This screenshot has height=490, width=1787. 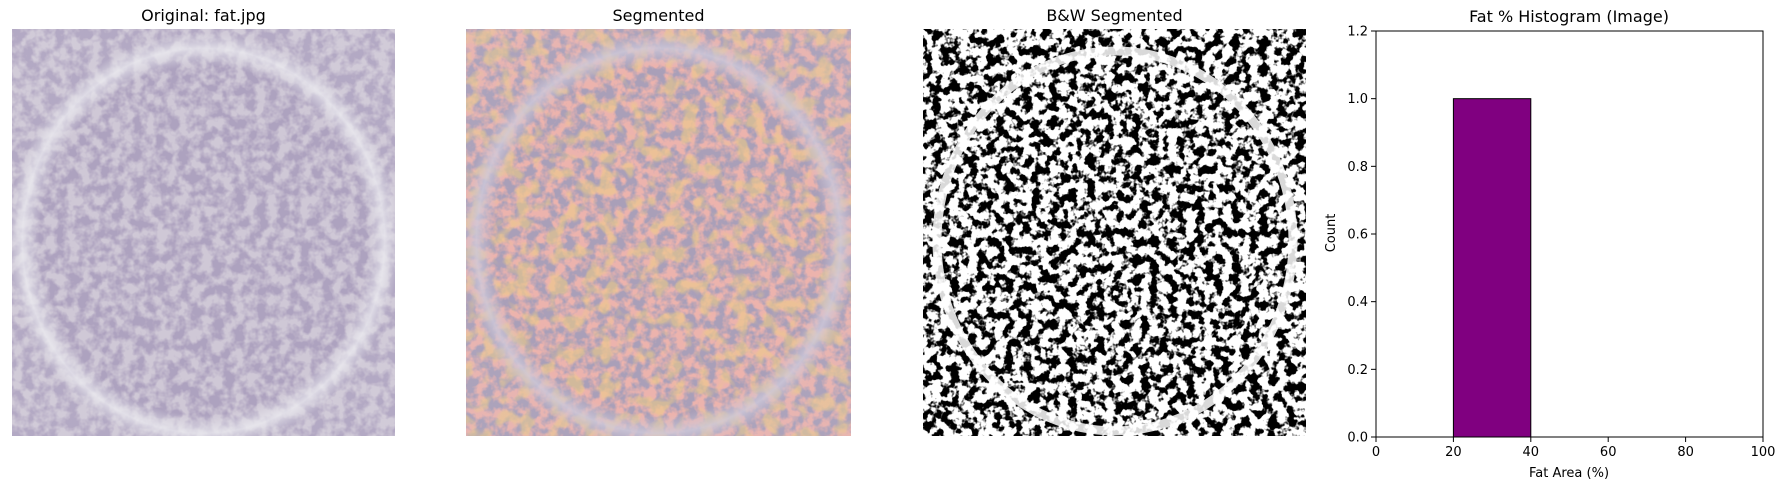 I want to click on segmented-image-title: Segmented, so click(x=658, y=15).